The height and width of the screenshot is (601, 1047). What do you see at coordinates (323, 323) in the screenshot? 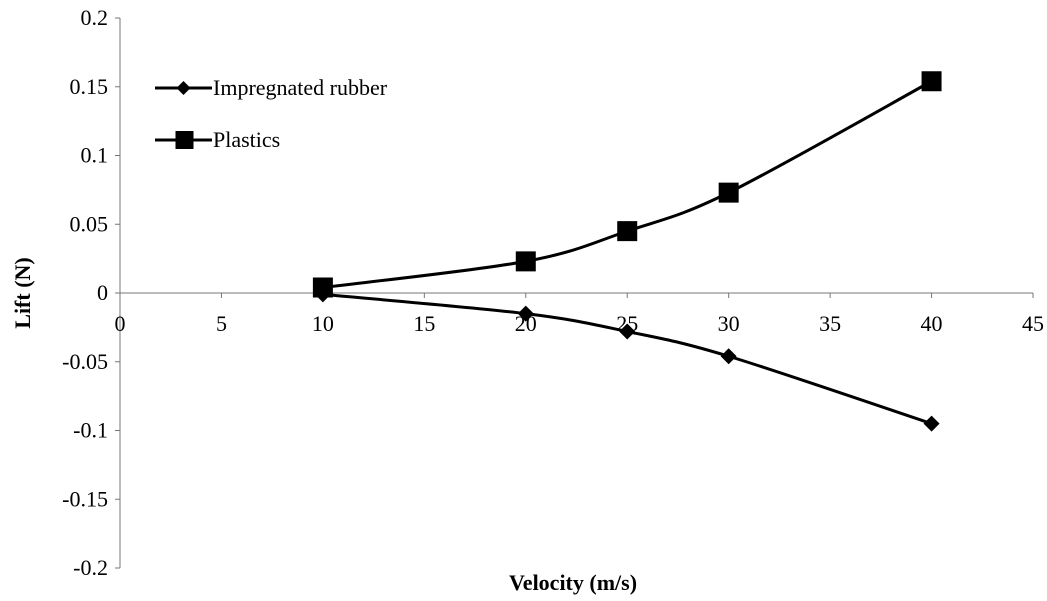
I see `x-tick-label: 10` at bounding box center [323, 323].